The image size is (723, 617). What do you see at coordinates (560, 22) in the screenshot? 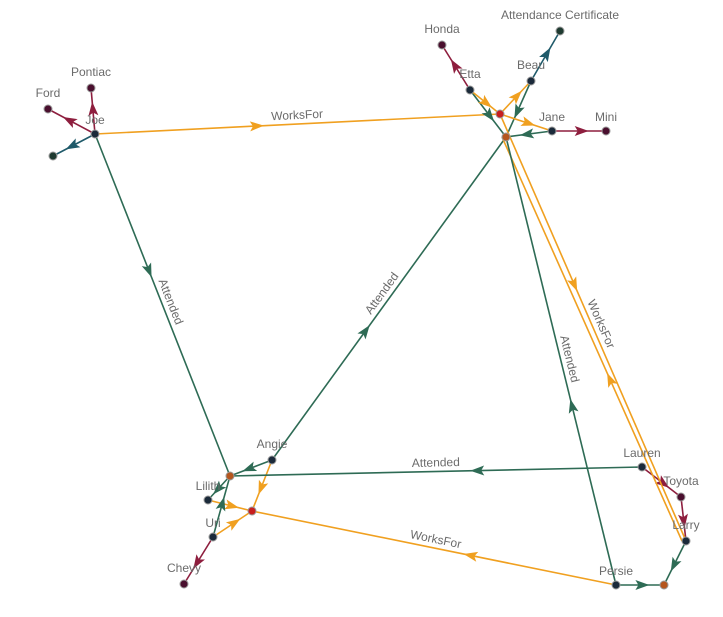
I see `node-att_cert: Attendance Certificate` at bounding box center [560, 22].